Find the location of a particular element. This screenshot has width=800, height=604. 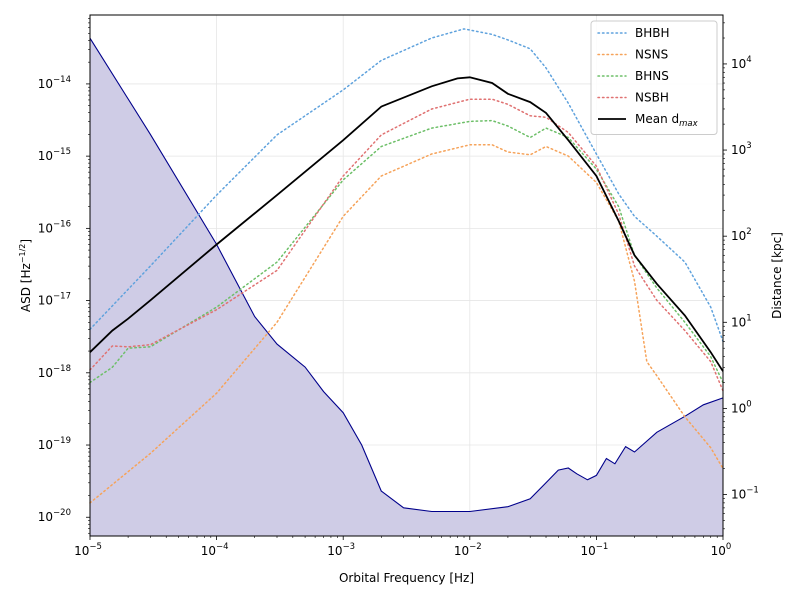

legend: BHBH NSNS BHNS NSBH Mean dmax is located at coordinates (654, 77).